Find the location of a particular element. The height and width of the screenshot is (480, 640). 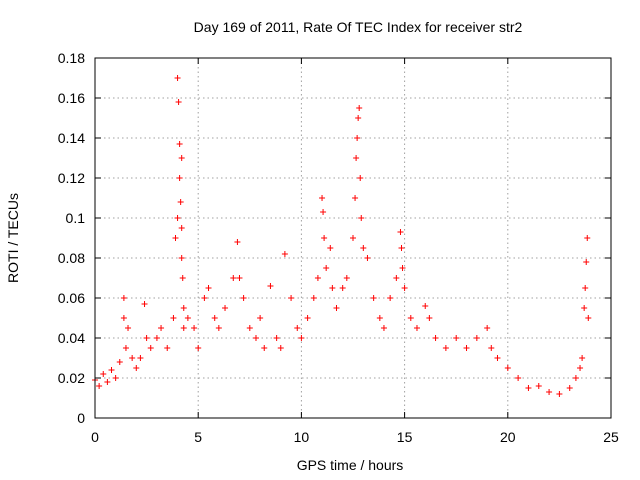

x-tick-label: 15 is located at coordinates (405, 437).